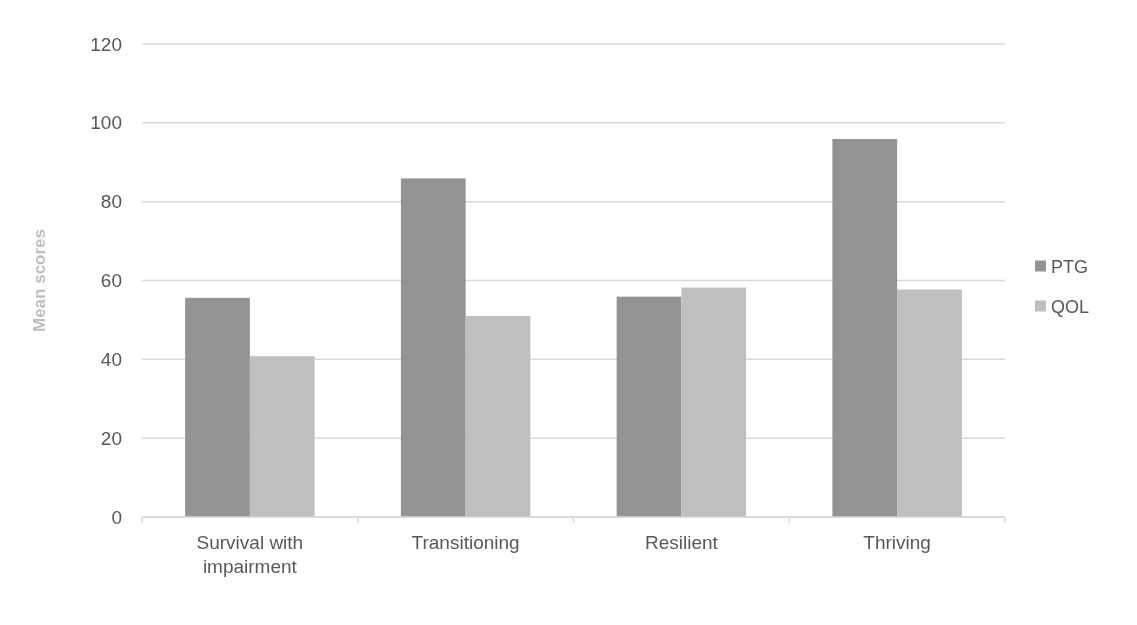 The height and width of the screenshot is (625, 1137). What do you see at coordinates (1070, 306) in the screenshot?
I see `legend-label: QOL` at bounding box center [1070, 306].